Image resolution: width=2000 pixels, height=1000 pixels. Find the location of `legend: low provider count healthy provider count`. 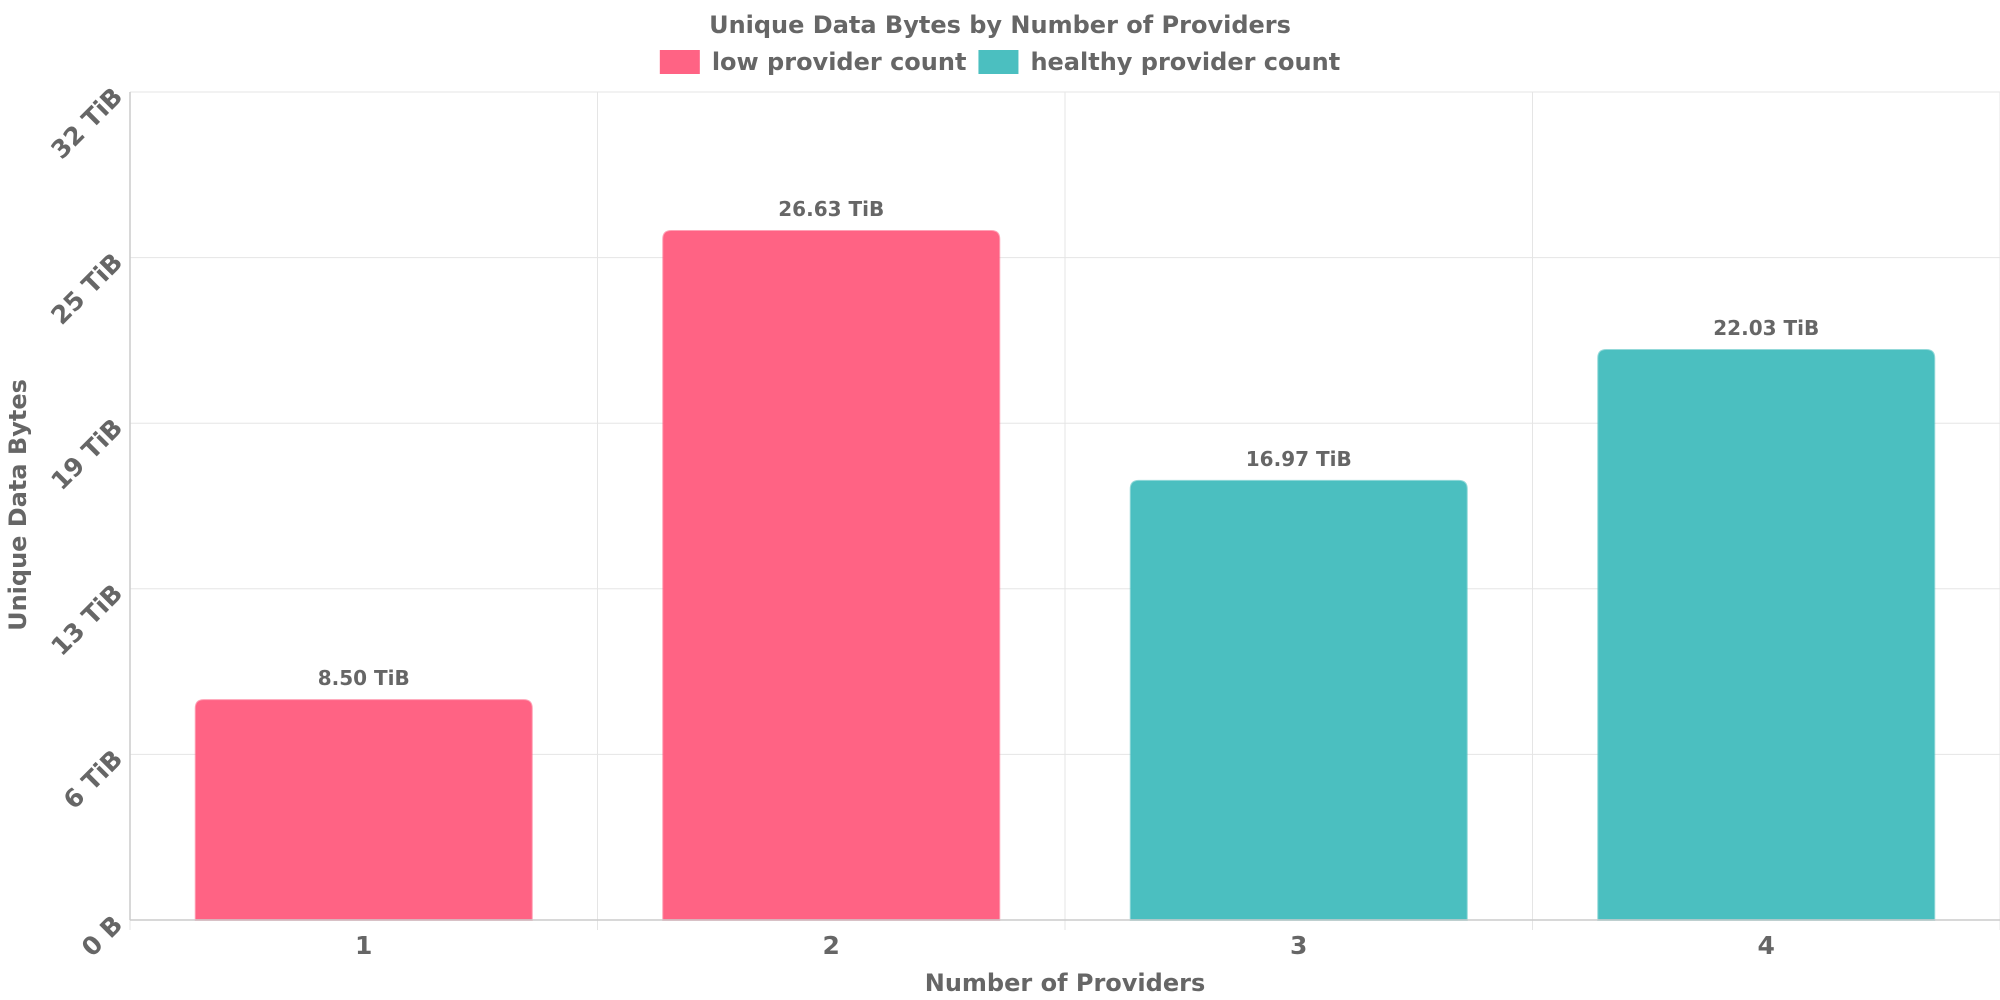

legend: low provider count healthy provider count is located at coordinates (999, 62).